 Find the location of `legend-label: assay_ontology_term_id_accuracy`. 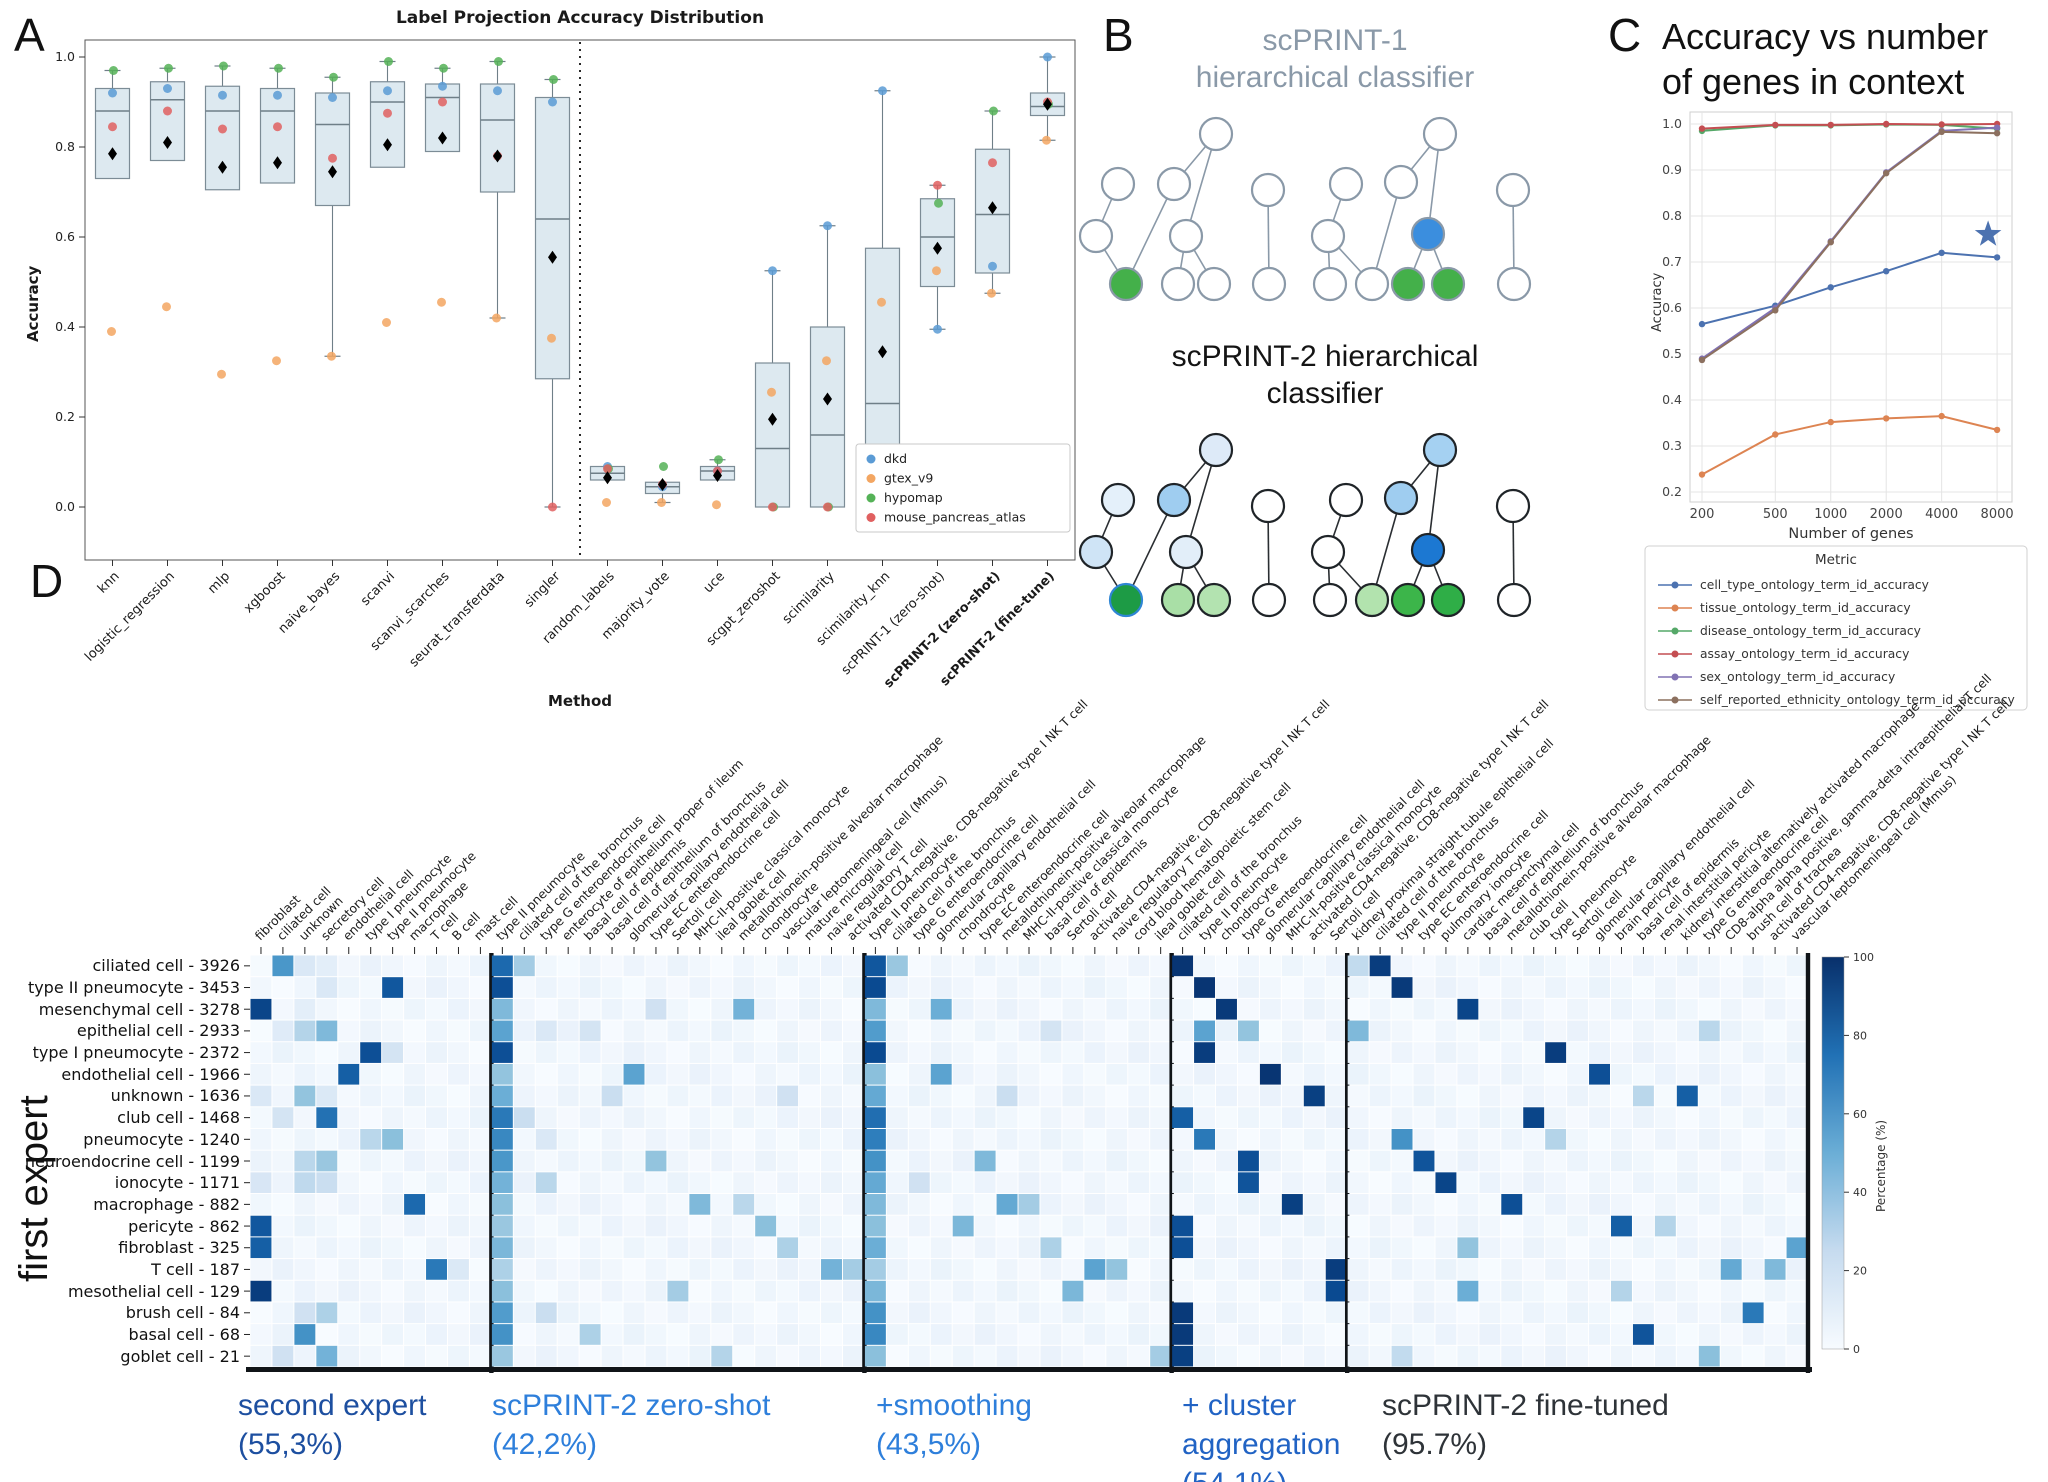

legend-label: assay_ontology_term_id_accuracy is located at coordinates (1804, 654).